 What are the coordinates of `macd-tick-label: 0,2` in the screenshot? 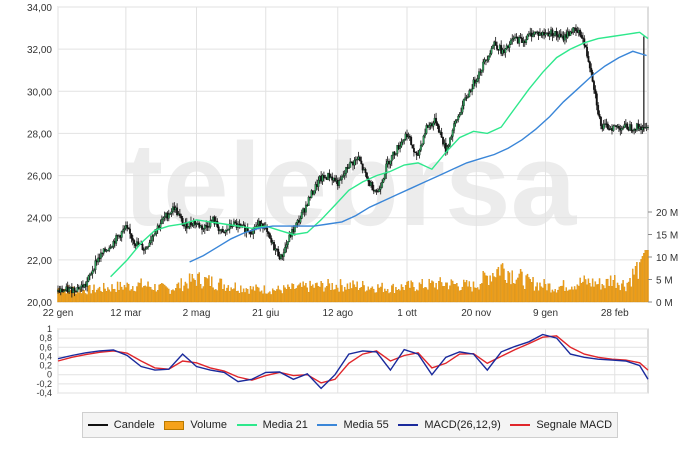 It's located at (45, 366).